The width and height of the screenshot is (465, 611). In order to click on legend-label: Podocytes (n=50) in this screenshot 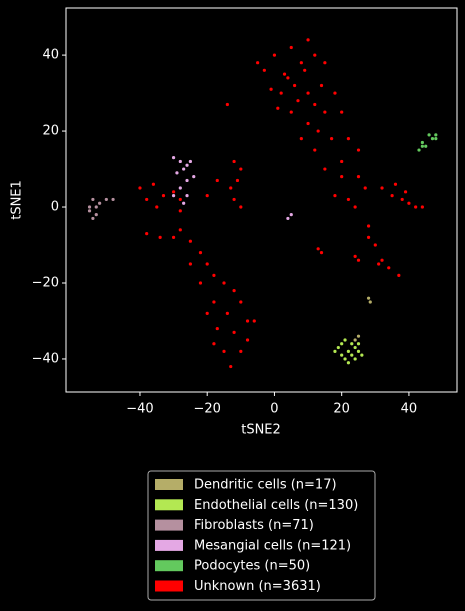, I will do `click(252, 566)`.